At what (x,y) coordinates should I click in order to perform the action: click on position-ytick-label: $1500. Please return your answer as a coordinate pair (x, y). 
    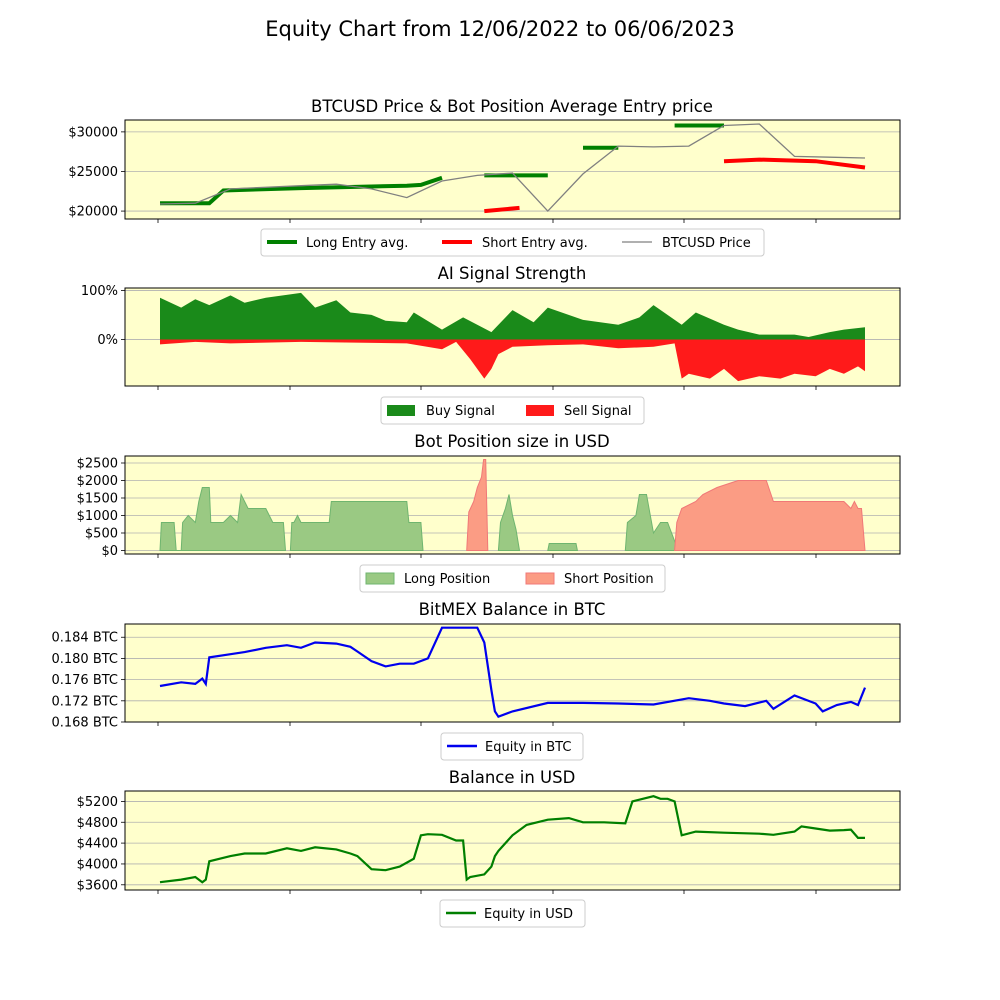
    Looking at the image, I should click on (97, 499).